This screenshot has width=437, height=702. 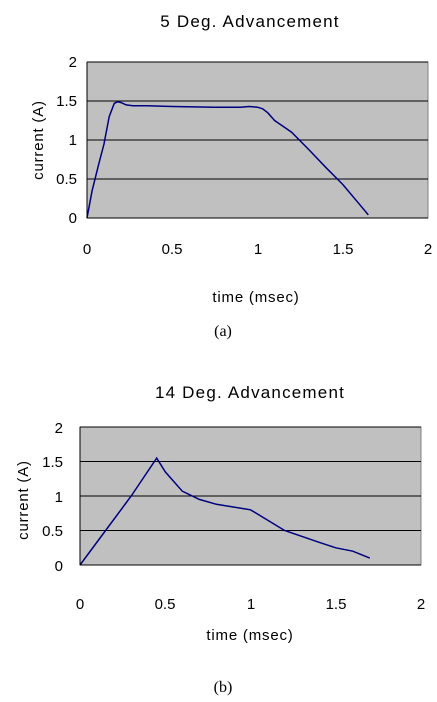 What do you see at coordinates (336, 604) in the screenshot?
I see `chart-b-xtick-3: 1.5` at bounding box center [336, 604].